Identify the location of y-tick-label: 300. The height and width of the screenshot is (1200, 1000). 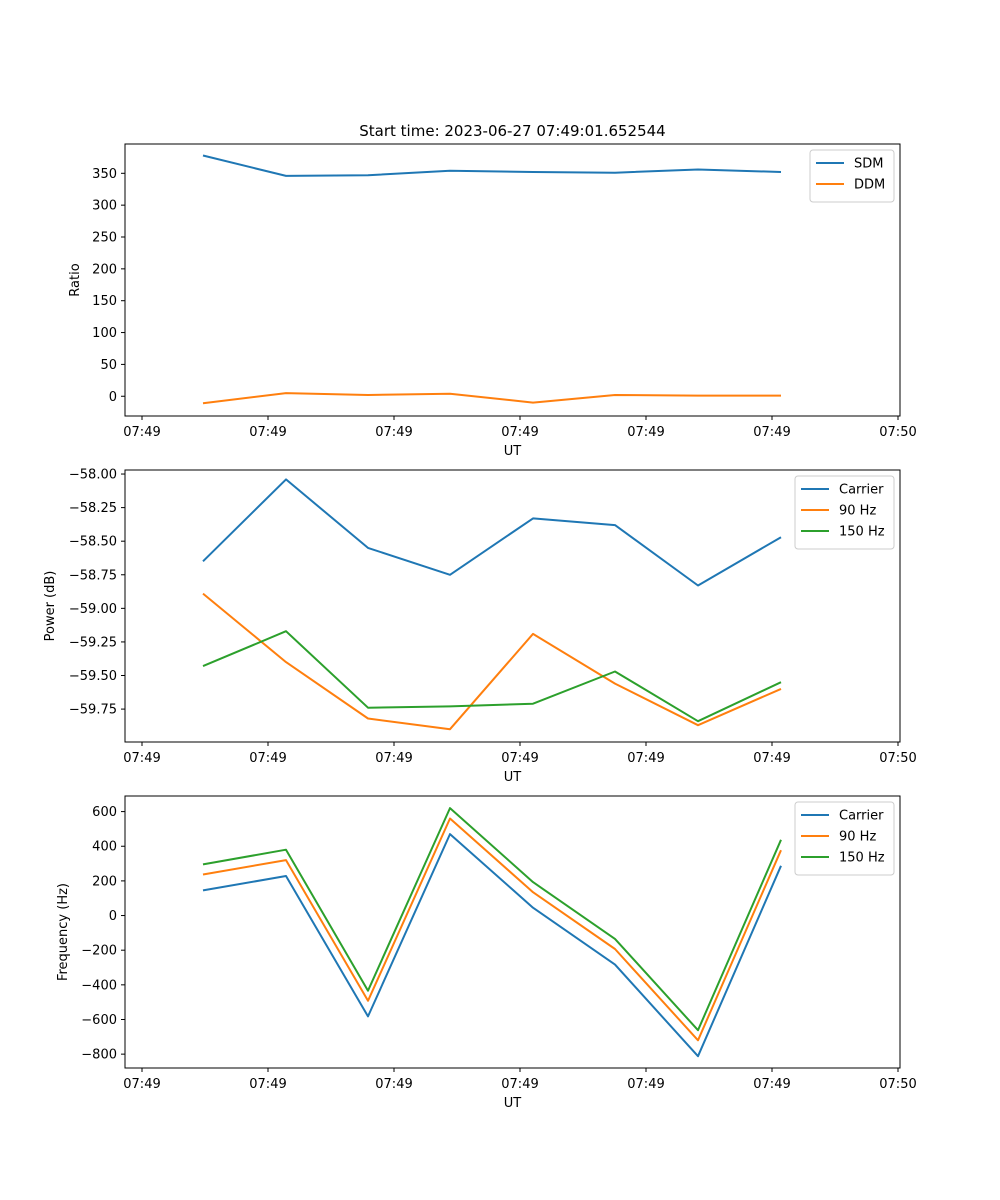
(104, 206).